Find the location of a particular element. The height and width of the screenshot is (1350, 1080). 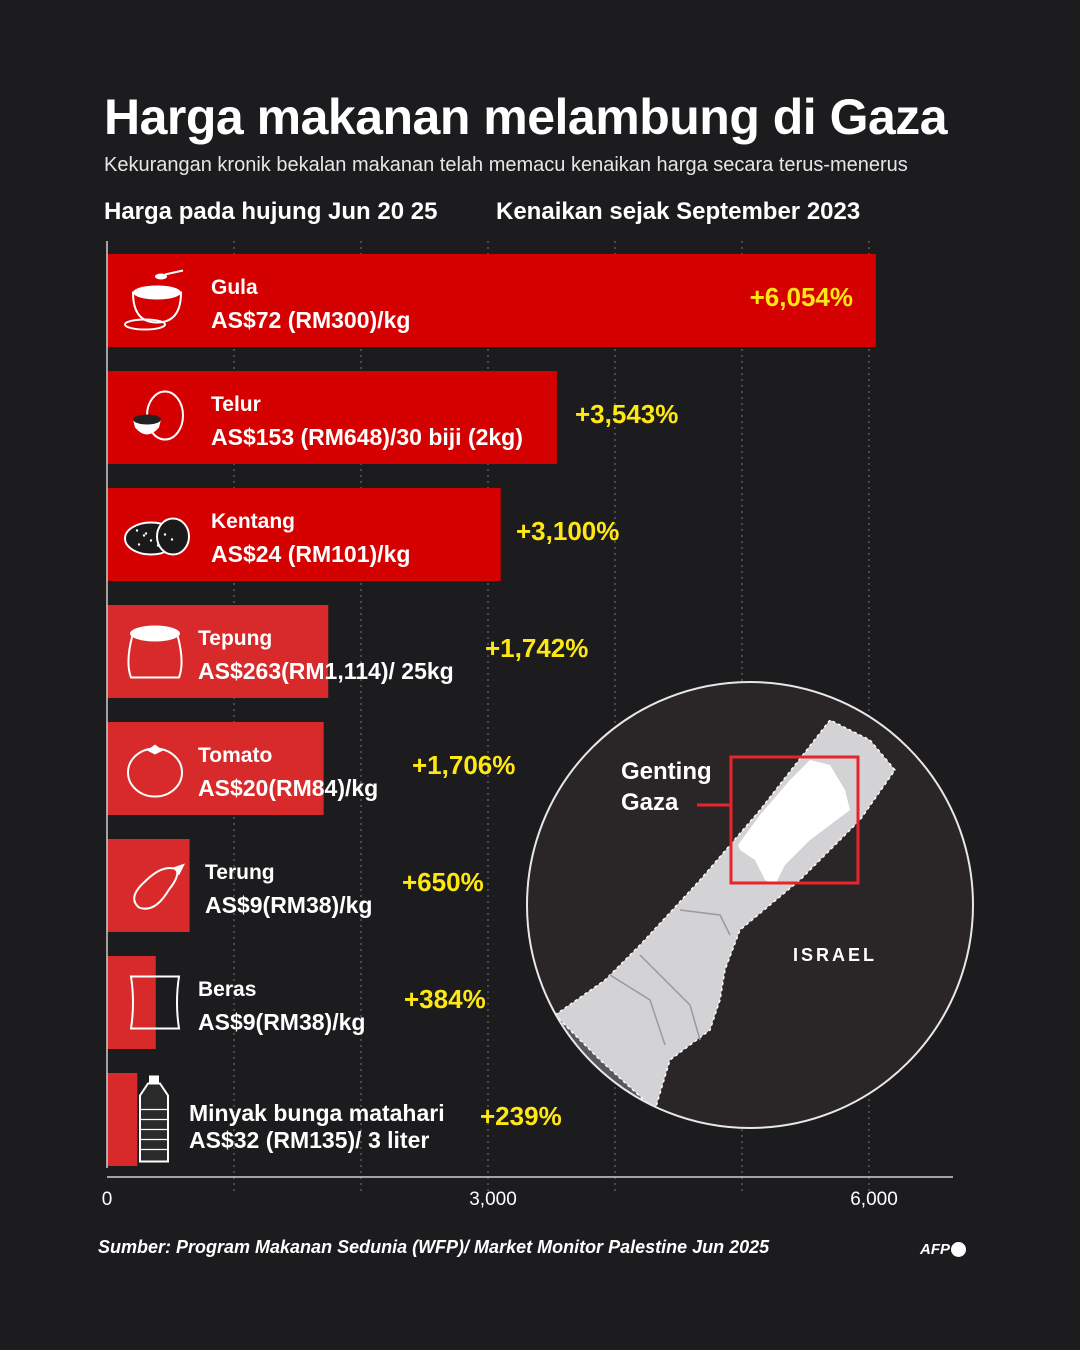

bar-value-label: +3,100% is located at coordinates (567, 531).